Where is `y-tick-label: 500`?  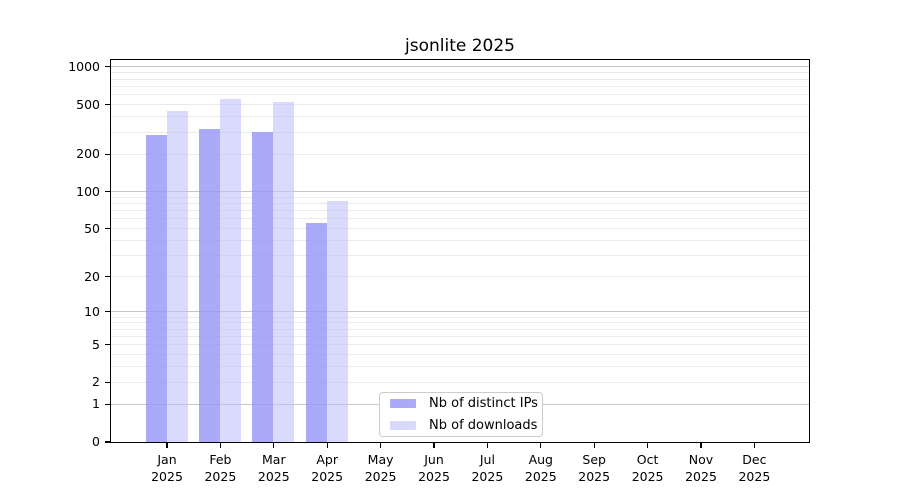
y-tick-label: 500 is located at coordinates (88, 104).